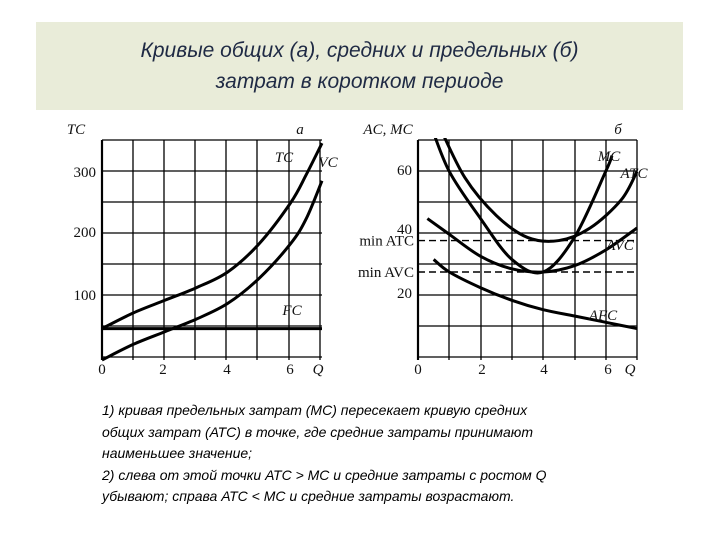 This screenshot has width=720, height=540. Describe the element at coordinates (85, 296) in the screenshot. I see `y-tick-label: 100` at that location.